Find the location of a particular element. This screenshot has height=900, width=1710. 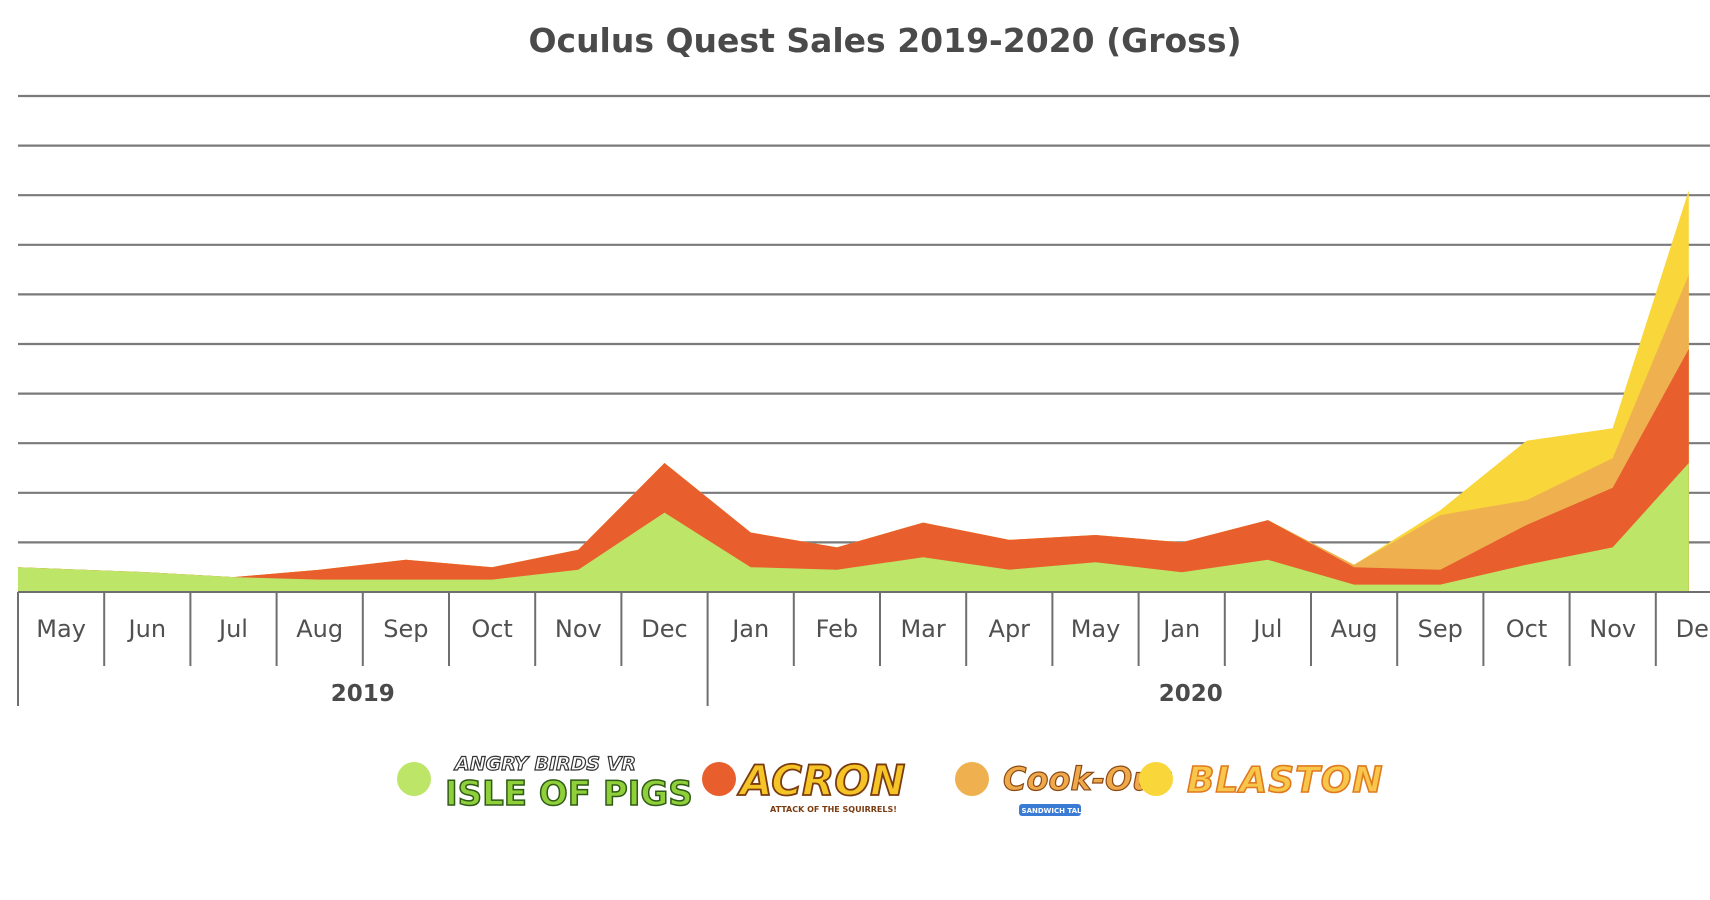

legend-item: BLASTON is located at coordinates (1261, 780).